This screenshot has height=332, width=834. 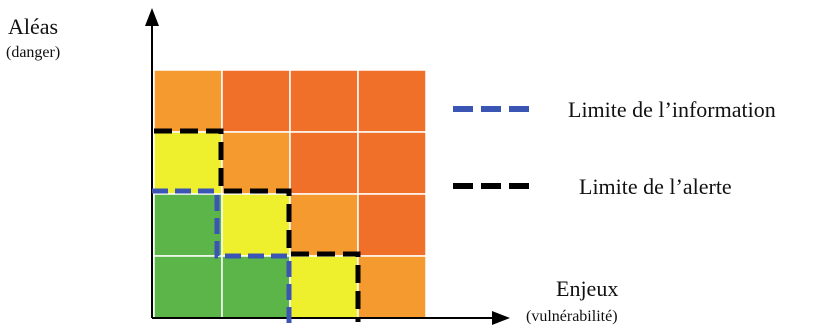 What do you see at coordinates (572, 316) in the screenshot?
I see `x-axis-subtitle: (vulnérabilité)` at bounding box center [572, 316].